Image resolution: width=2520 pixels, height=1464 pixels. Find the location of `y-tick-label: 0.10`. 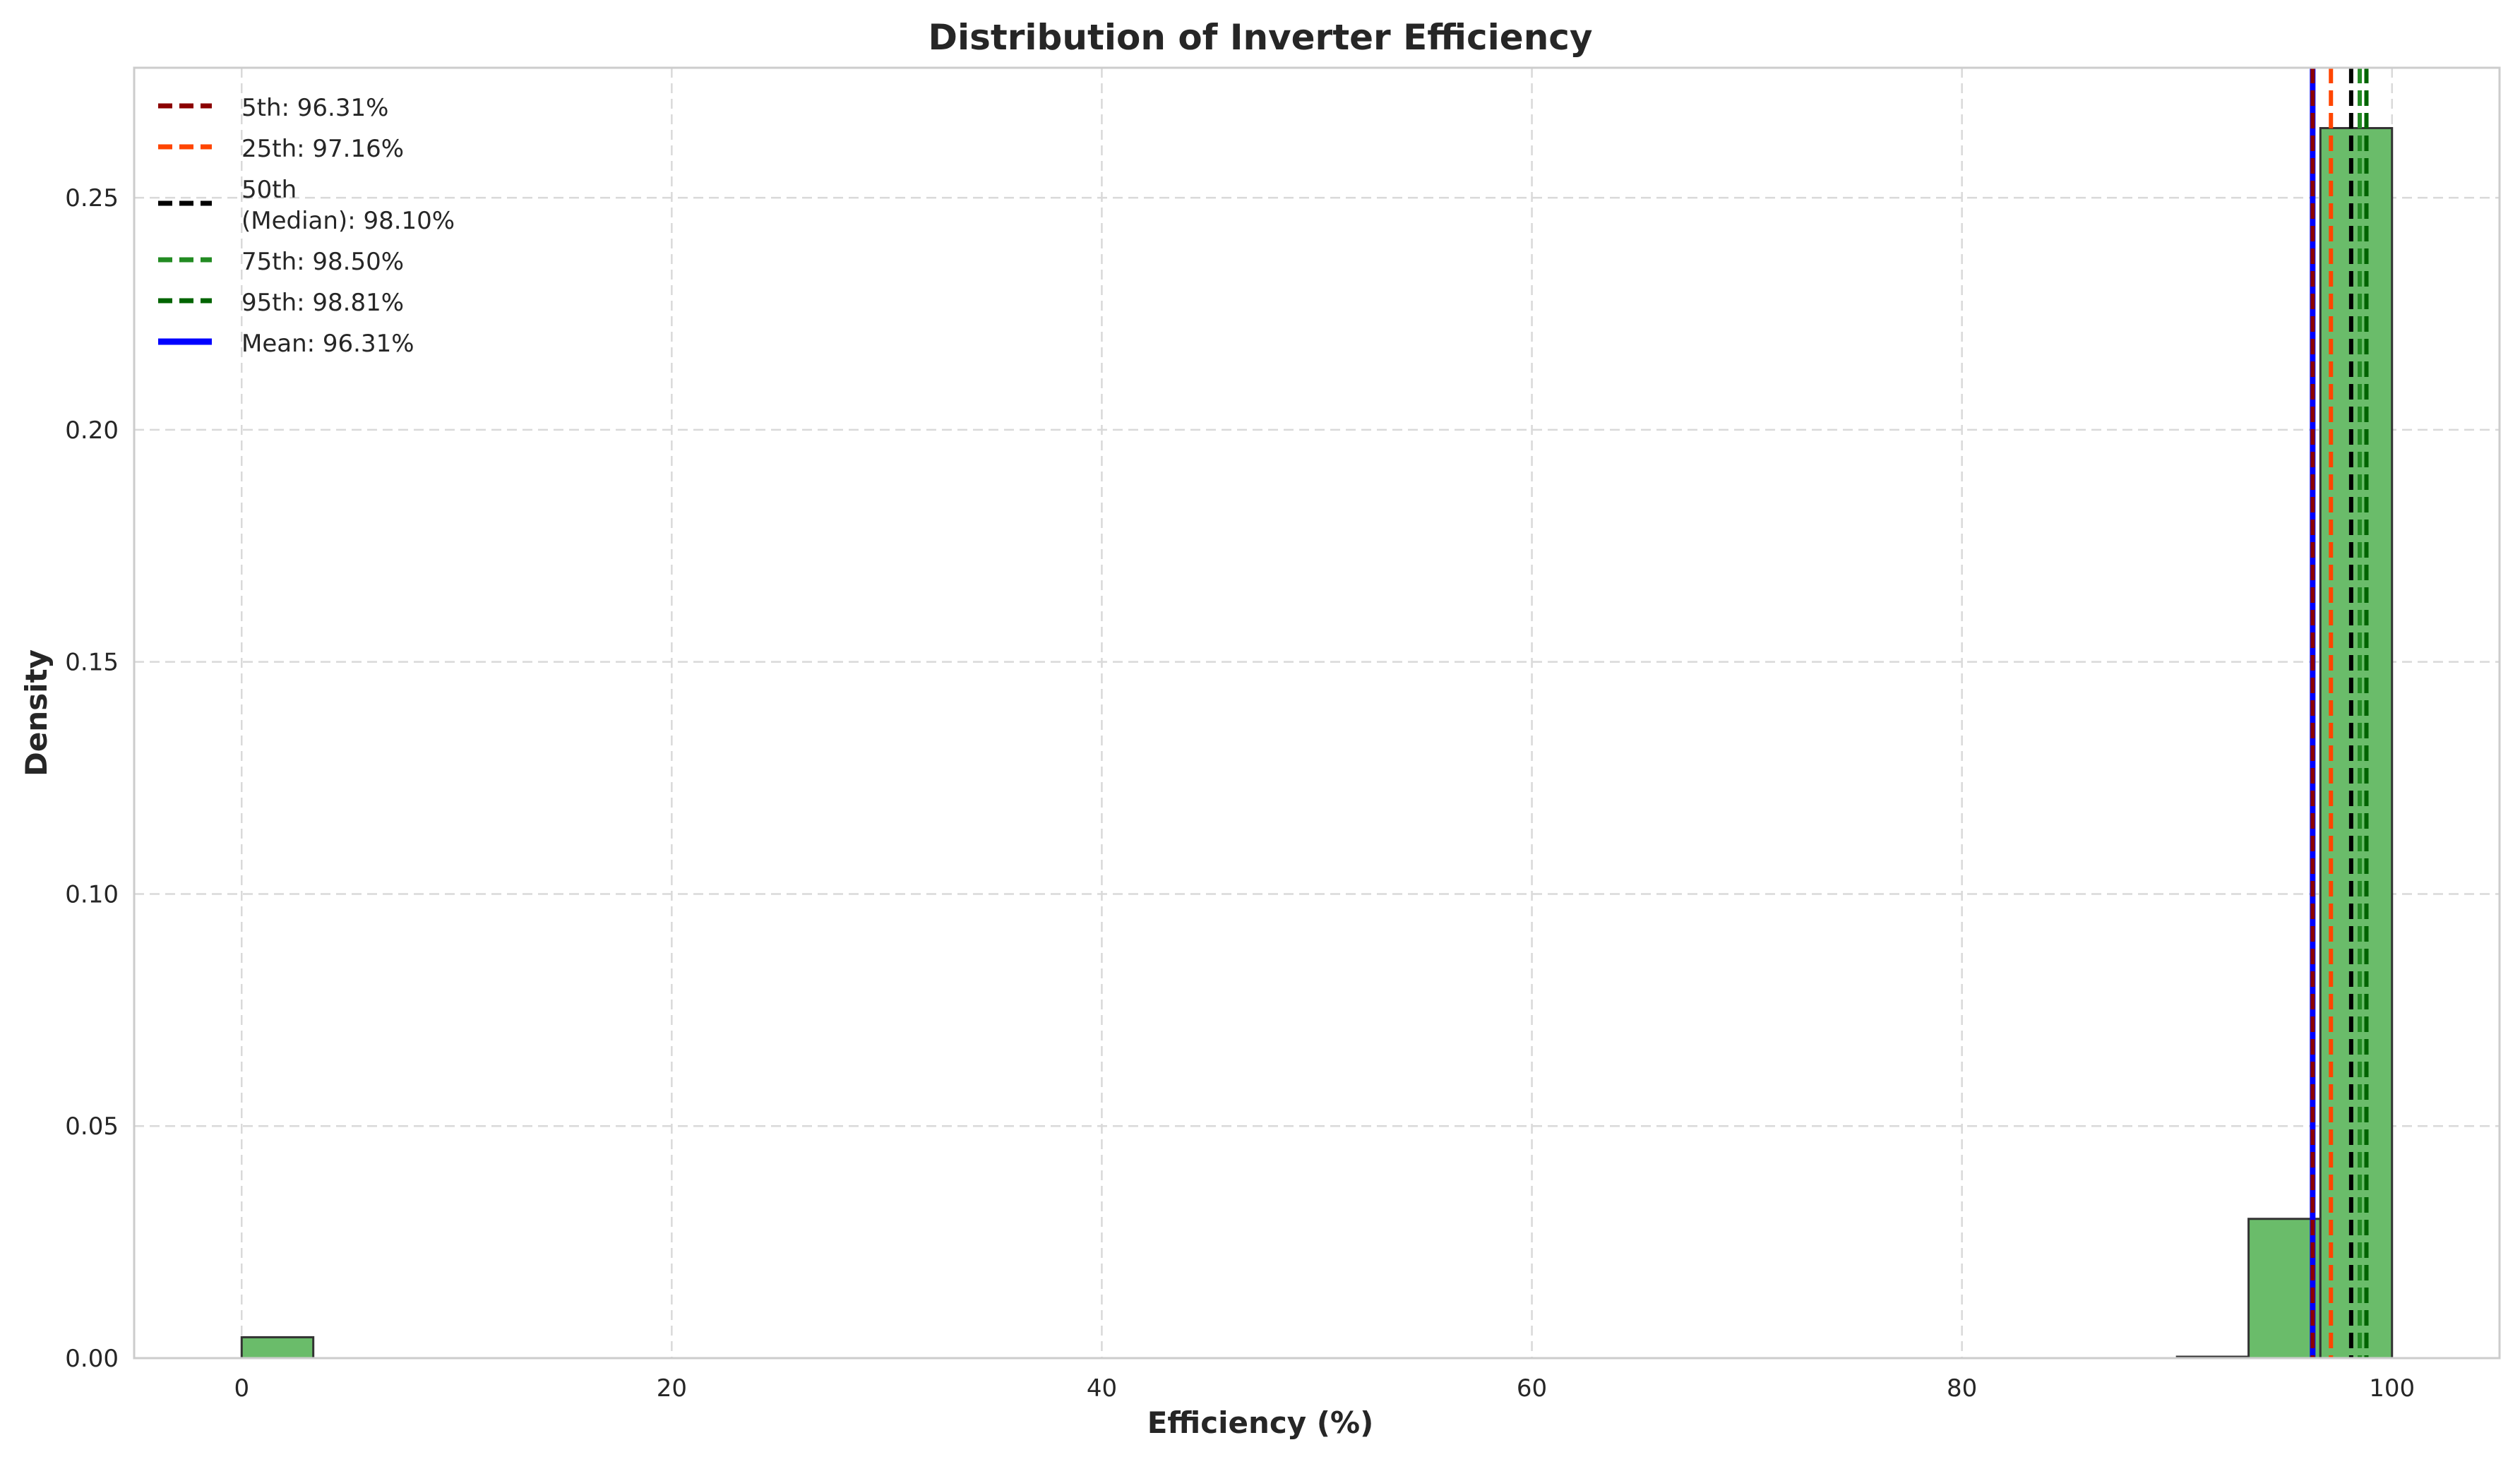

y-tick-label: 0.10 is located at coordinates (92, 894).